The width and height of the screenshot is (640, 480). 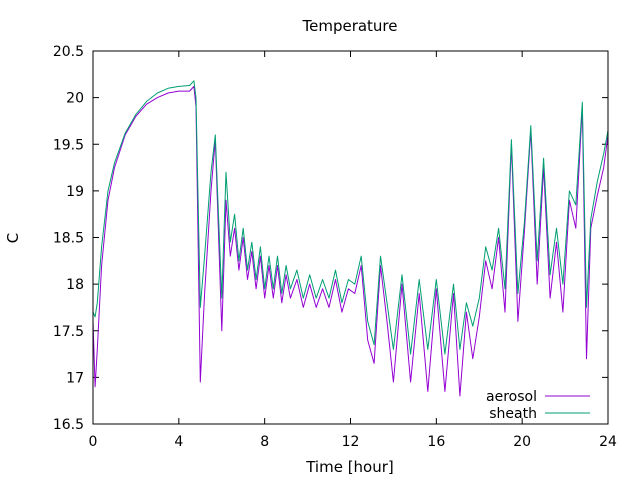 What do you see at coordinates (75, 99) in the screenshot?
I see `y-tick-label: 20` at bounding box center [75, 99].